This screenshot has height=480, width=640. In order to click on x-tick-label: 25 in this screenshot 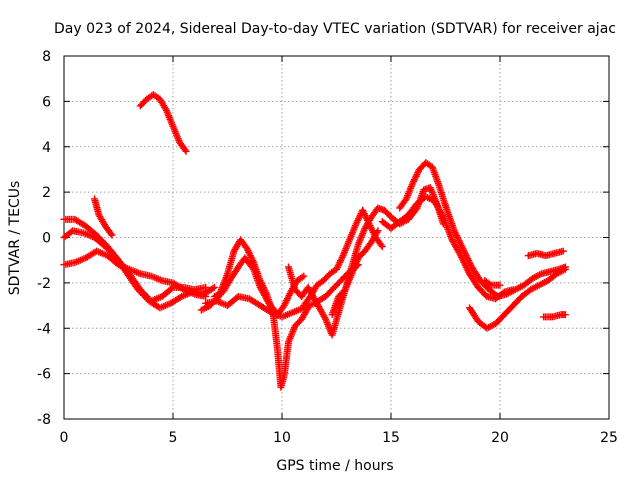, I will do `click(609, 438)`.